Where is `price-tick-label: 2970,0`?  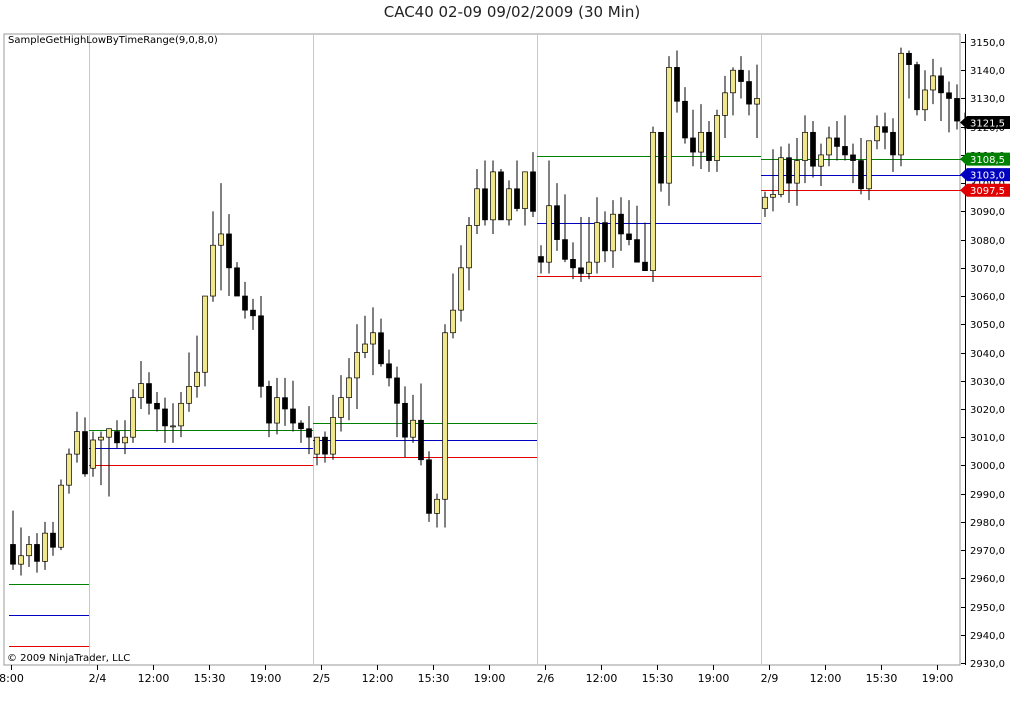 price-tick-label: 2970,0 is located at coordinates (987, 551).